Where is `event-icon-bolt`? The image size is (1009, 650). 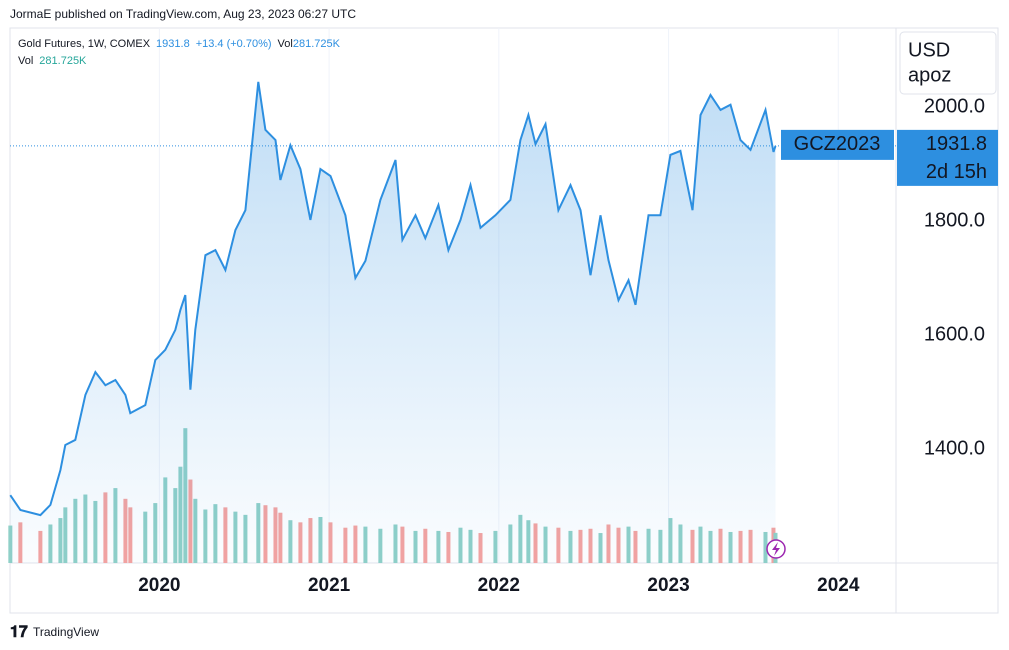 event-icon-bolt is located at coordinates (776, 549).